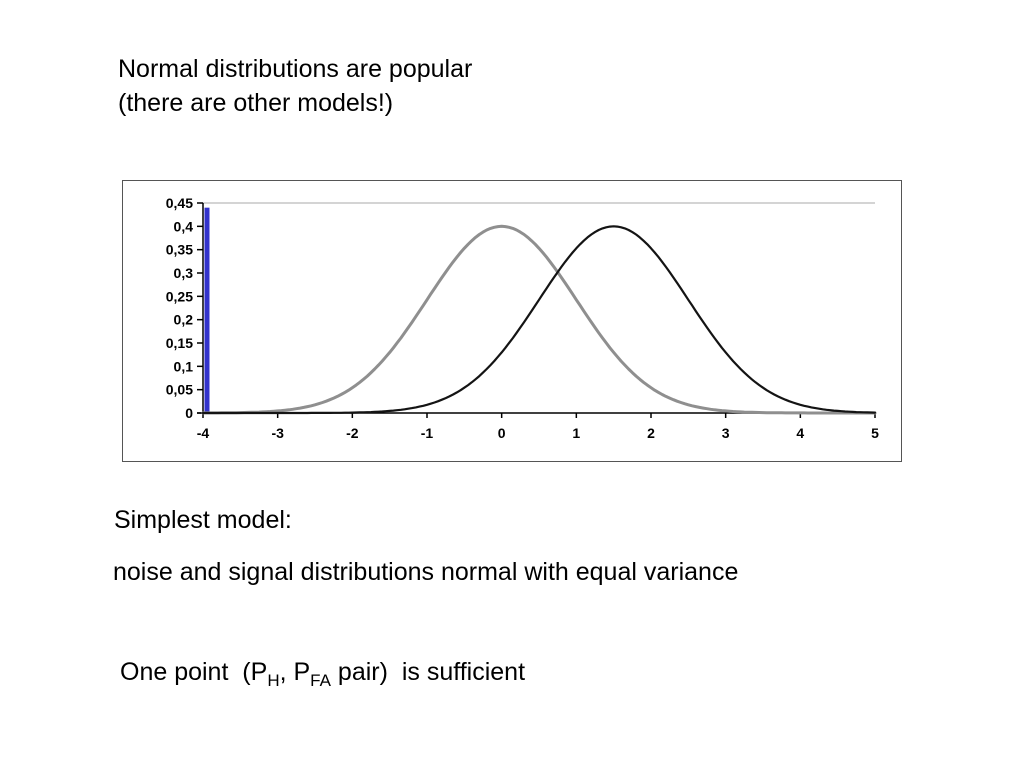  I want to click on x-axis-label: 0, so click(502, 433).